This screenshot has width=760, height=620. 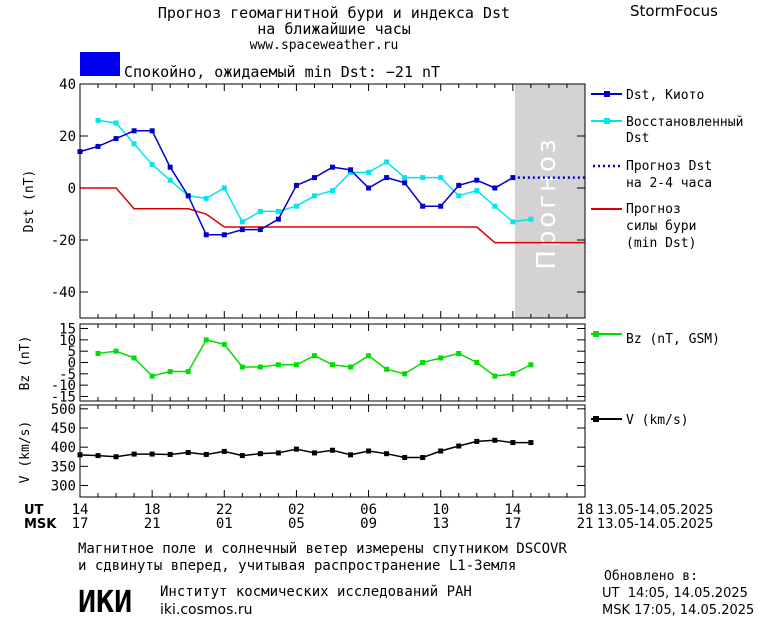 What do you see at coordinates (316, 592) in the screenshot?
I see `institute-name: Институт космических исследований РАН` at bounding box center [316, 592].